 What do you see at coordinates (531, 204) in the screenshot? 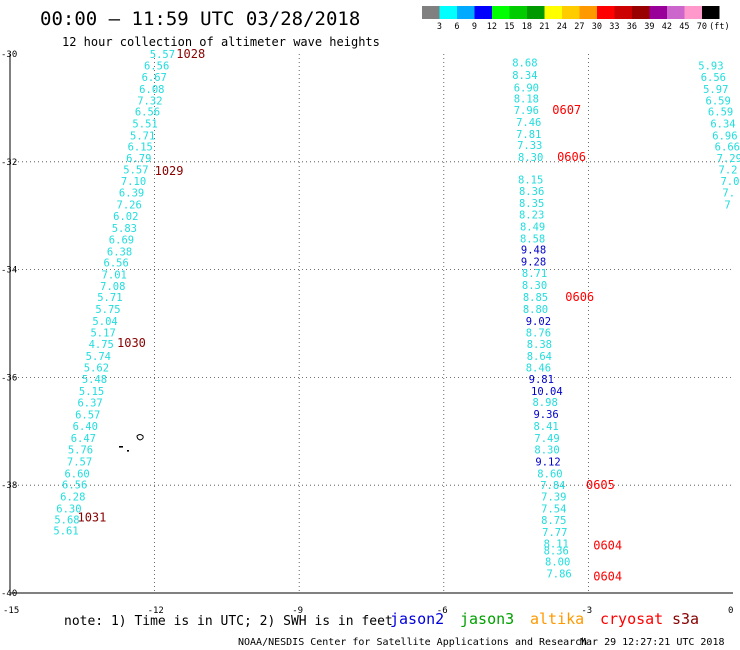
I see `swh-value: 8.35` at bounding box center [531, 204].